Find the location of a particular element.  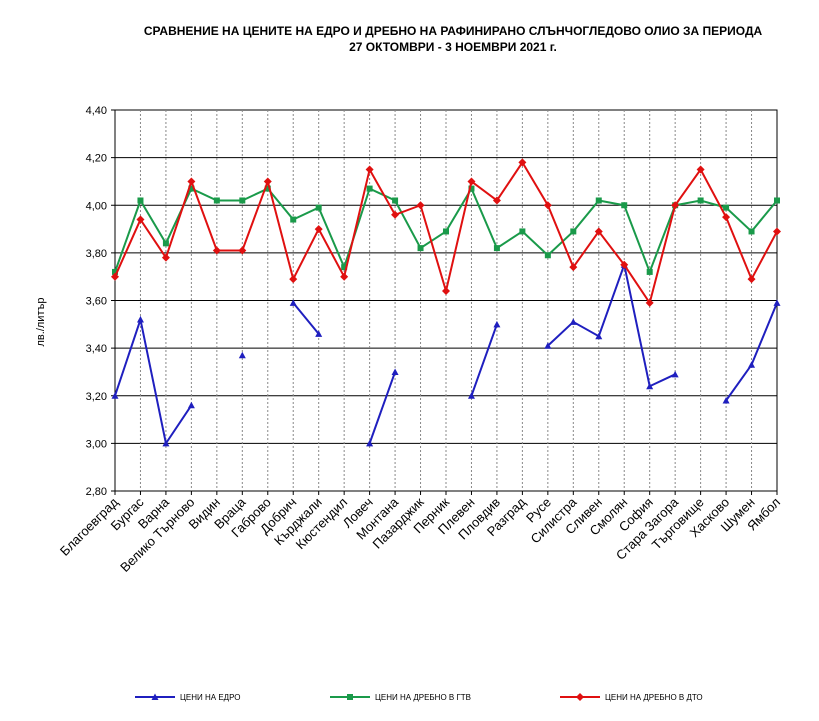

y-tick-label: 3,60 is located at coordinates (96, 302).